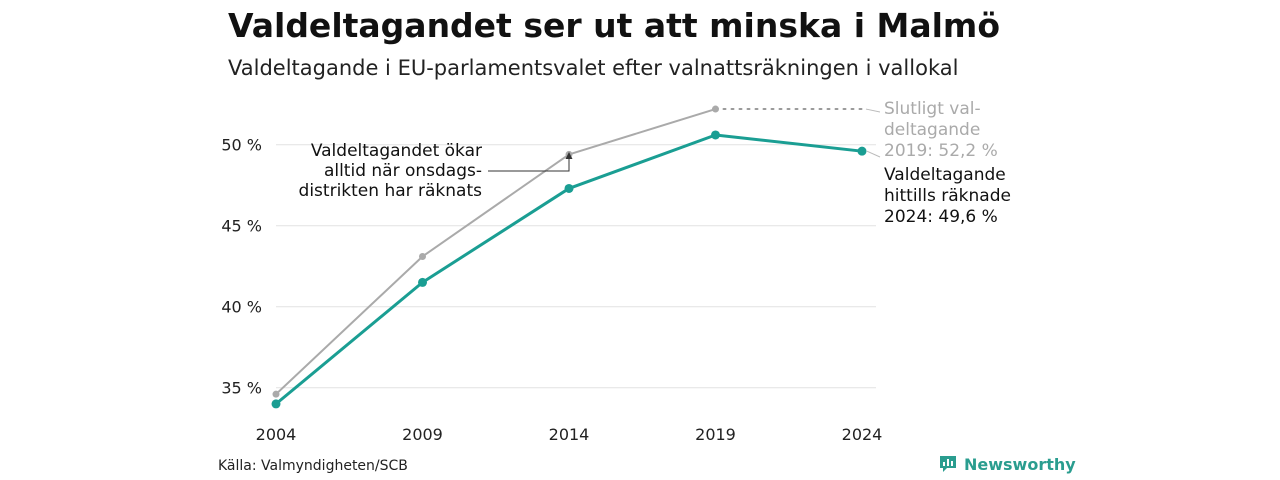  Describe the element at coordinates (241, 307) in the screenshot. I see `y-tick-label: 40 %` at that location.